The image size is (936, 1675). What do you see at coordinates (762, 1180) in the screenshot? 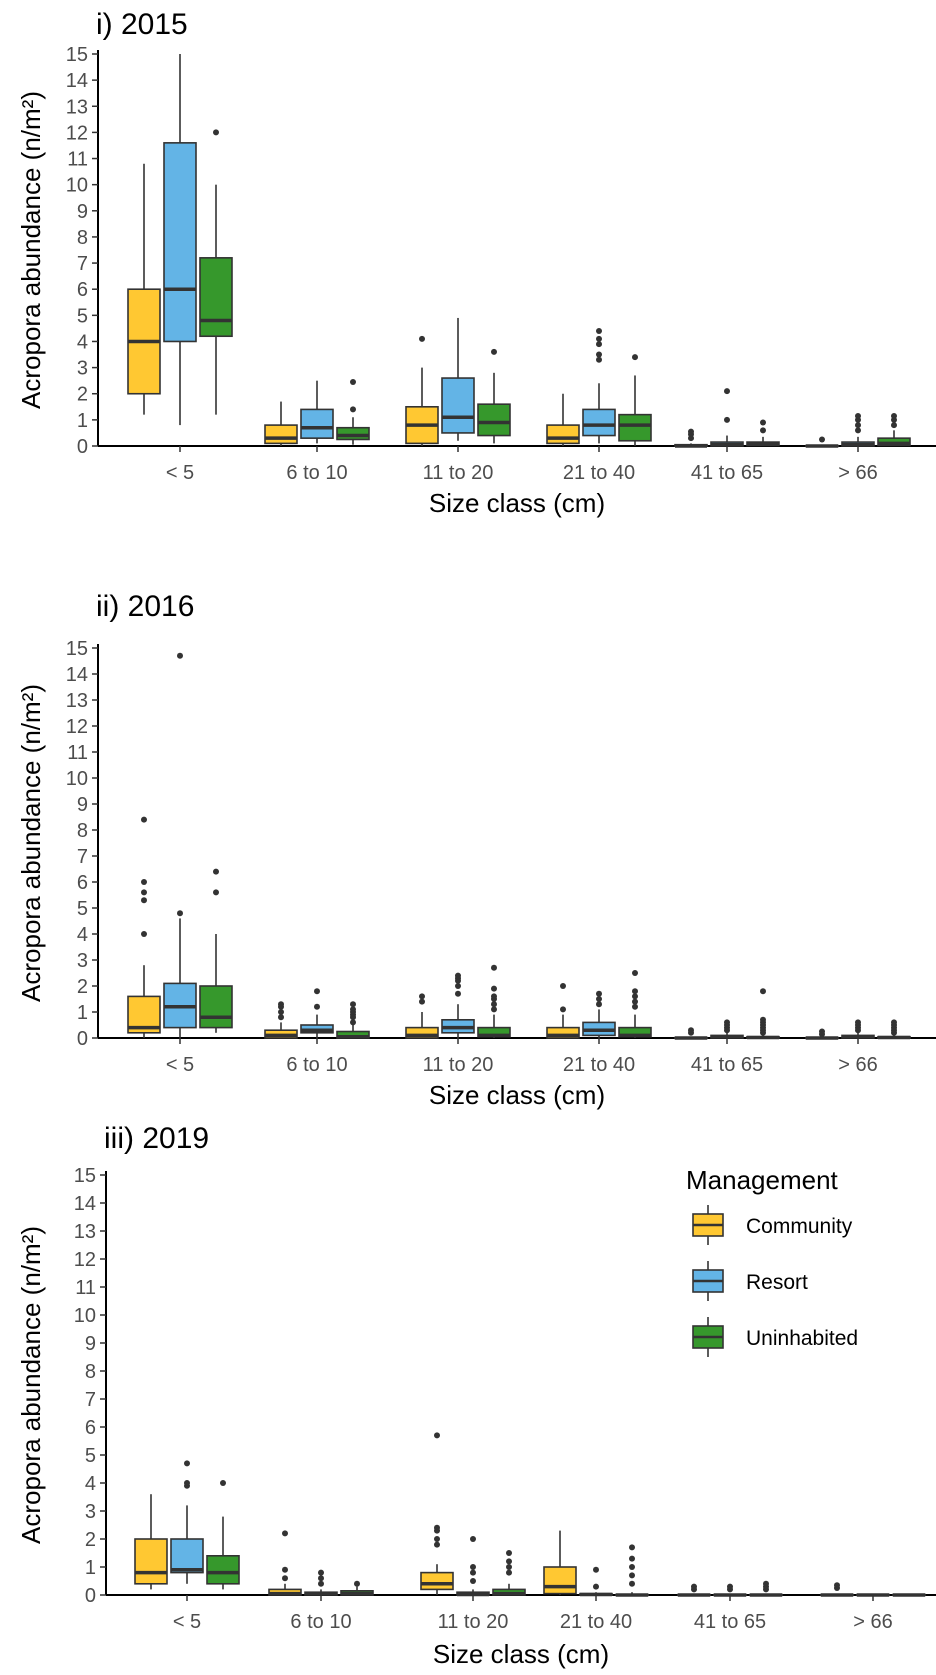
I see `legend-title: Management` at bounding box center [762, 1180].